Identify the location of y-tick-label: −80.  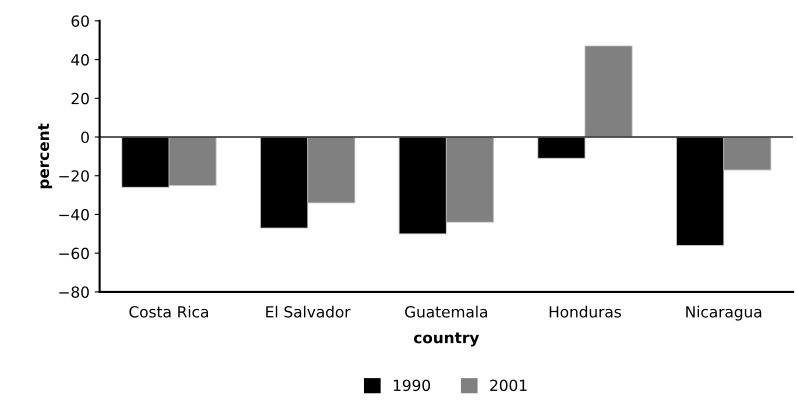
(74, 292).